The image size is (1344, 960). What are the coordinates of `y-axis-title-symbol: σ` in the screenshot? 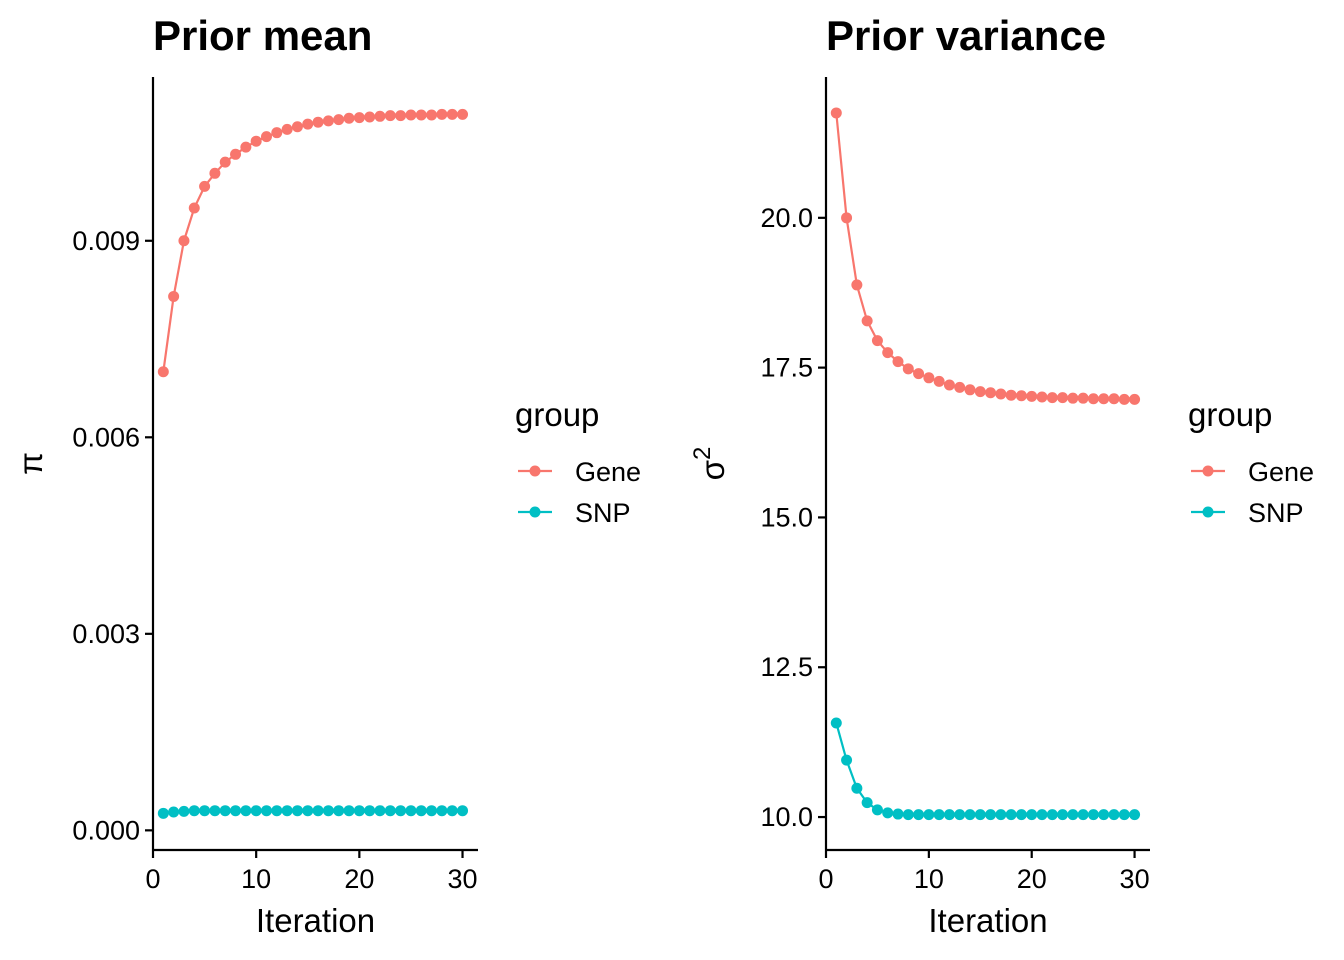 It's located at (712, 470).